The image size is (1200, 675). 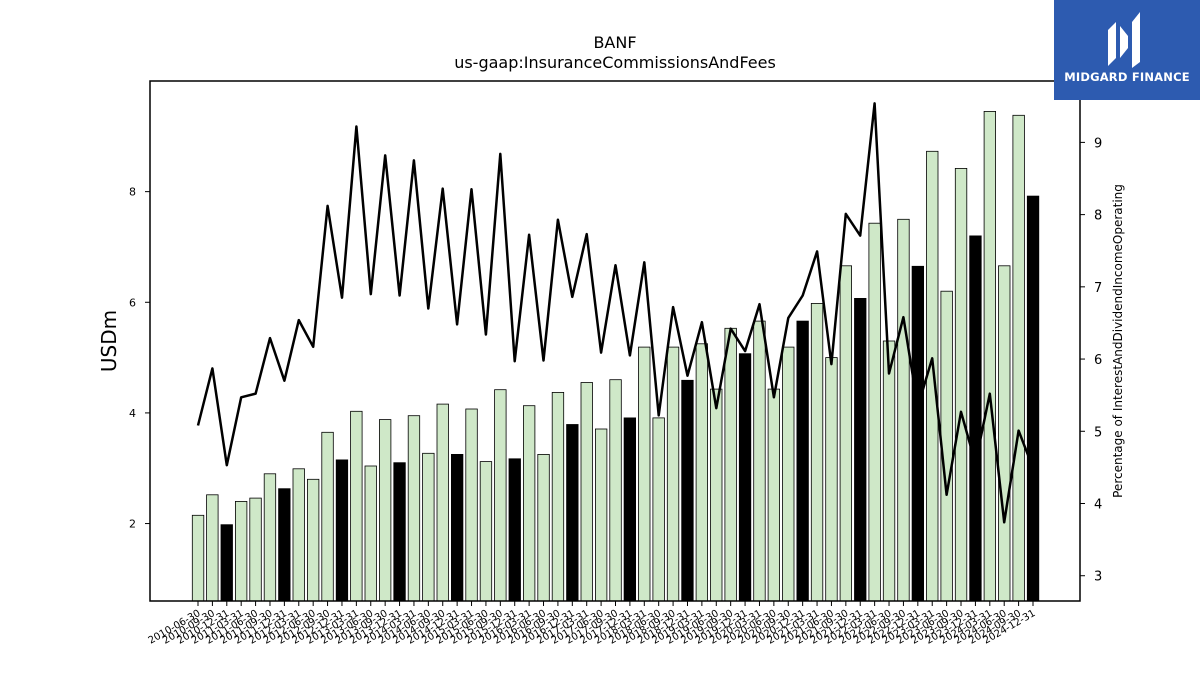 I want to click on midgard-logo-icon, so click(x=1124, y=40).